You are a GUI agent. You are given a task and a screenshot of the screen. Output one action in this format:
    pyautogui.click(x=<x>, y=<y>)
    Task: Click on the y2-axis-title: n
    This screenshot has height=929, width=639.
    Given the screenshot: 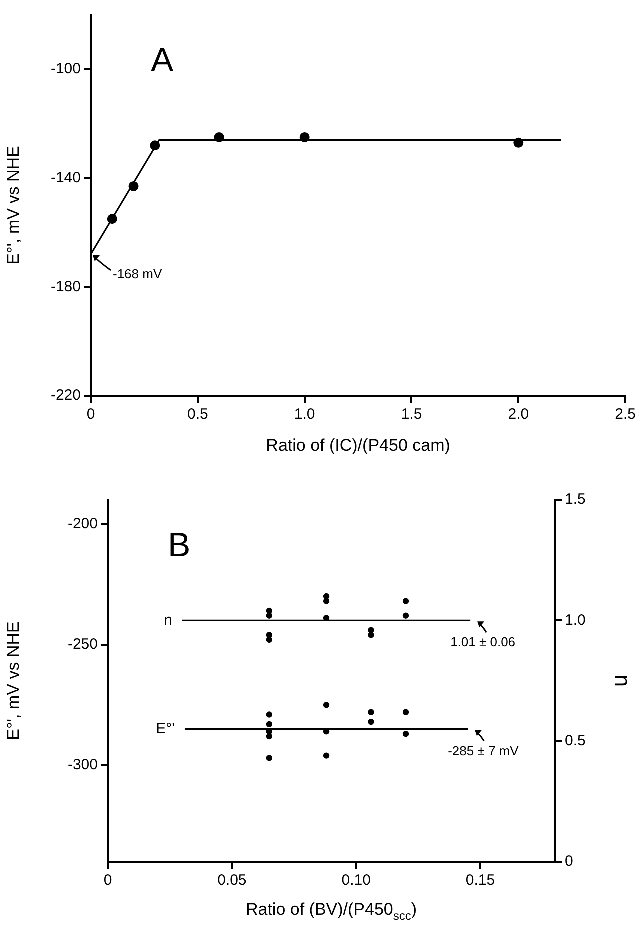 What is the action you would take?
    pyautogui.click(x=623, y=681)
    